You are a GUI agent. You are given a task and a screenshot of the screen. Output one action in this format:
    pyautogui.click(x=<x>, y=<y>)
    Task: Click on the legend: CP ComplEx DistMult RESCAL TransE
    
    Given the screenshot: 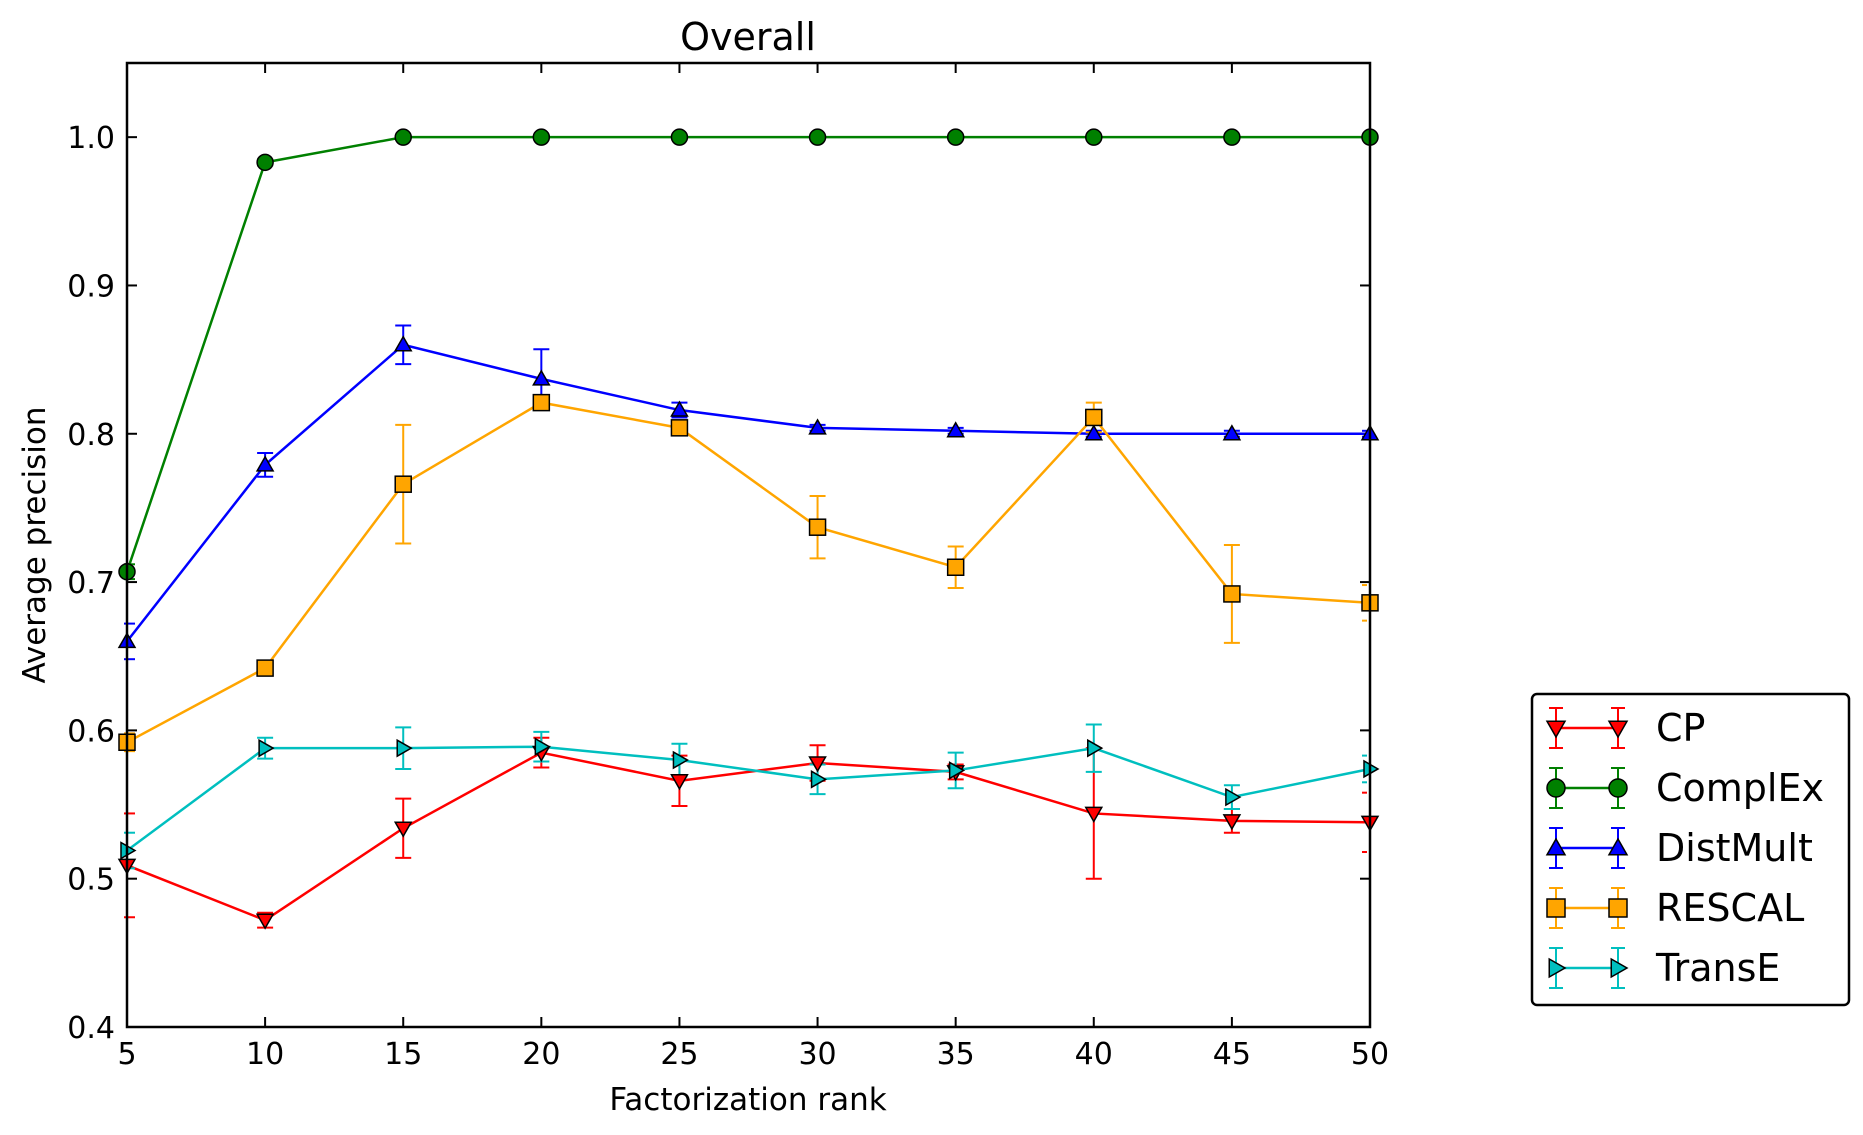 What is the action you would take?
    pyautogui.click(x=1690, y=849)
    